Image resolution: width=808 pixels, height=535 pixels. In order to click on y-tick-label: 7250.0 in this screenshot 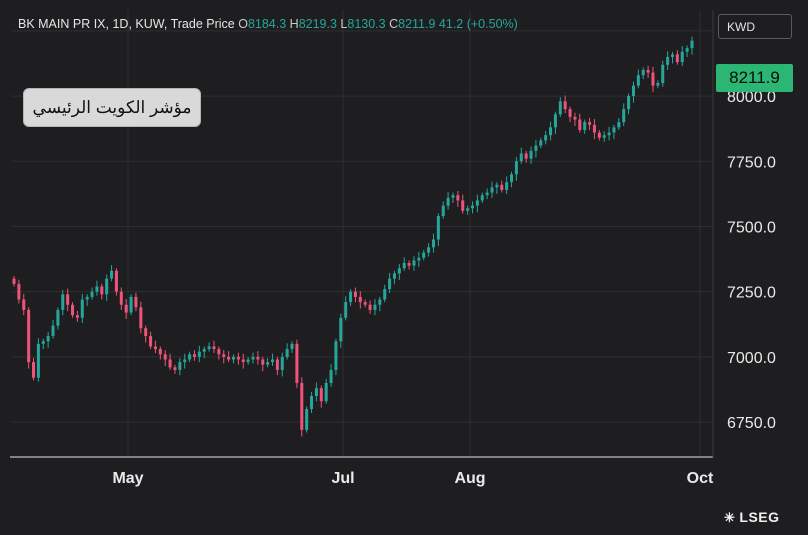, I will do `click(751, 293)`.